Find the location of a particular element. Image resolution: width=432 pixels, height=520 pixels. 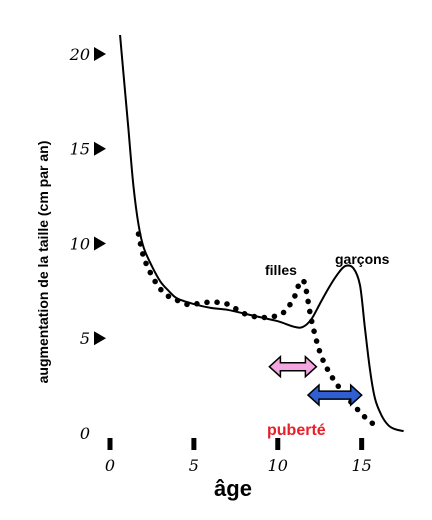

y-axis-label: augmentation de la taille (cm par an) is located at coordinates (43, 262).